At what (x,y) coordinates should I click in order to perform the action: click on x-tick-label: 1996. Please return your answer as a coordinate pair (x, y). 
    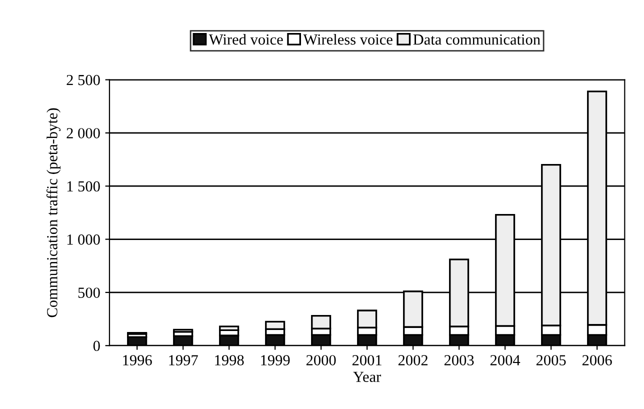
    Looking at the image, I should click on (137, 360).